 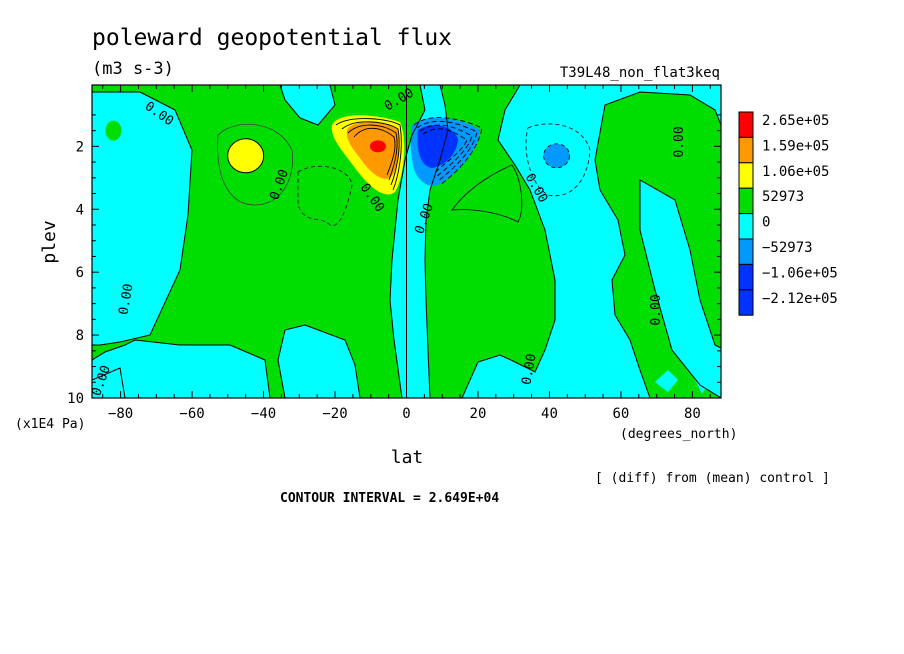 What do you see at coordinates (678, 434) in the screenshot?
I see `x-axis-units: (degrees_north)` at bounding box center [678, 434].